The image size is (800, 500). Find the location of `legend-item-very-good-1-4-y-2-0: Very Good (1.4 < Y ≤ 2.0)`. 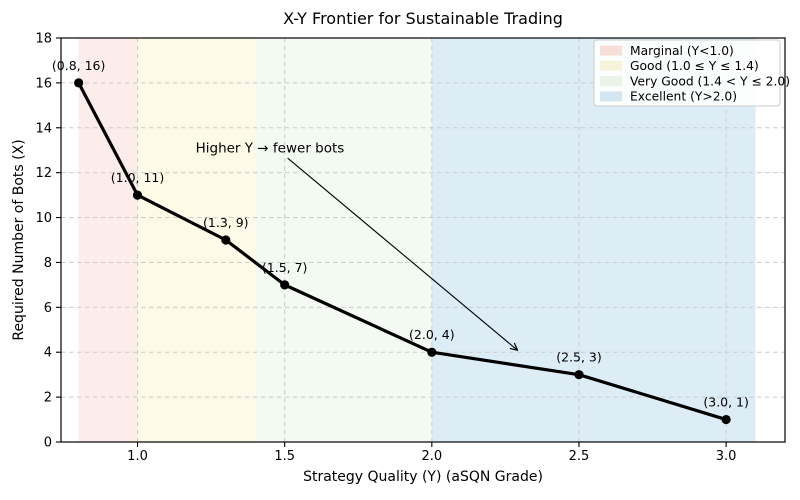

legend-item-very-good-1-4-y-2-0: Very Good (1.4 < Y ≤ 2.0) is located at coordinates (695, 81).